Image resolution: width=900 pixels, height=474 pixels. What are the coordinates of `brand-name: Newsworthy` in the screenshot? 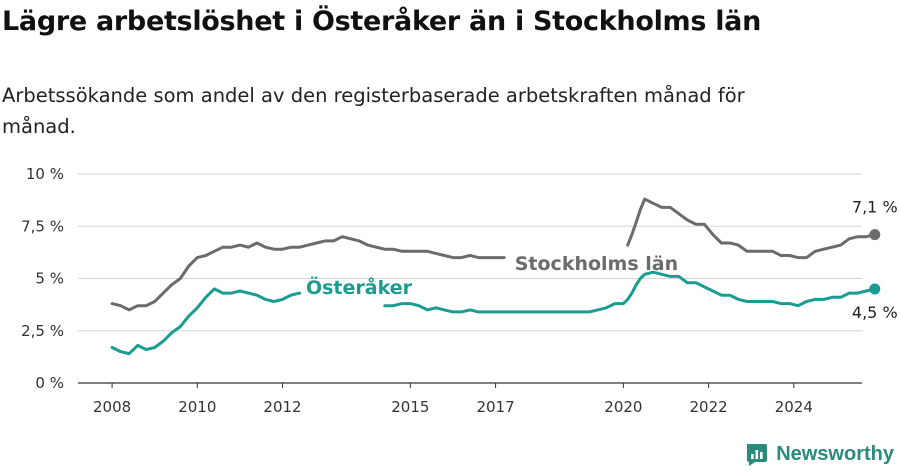 It's located at (835, 453).